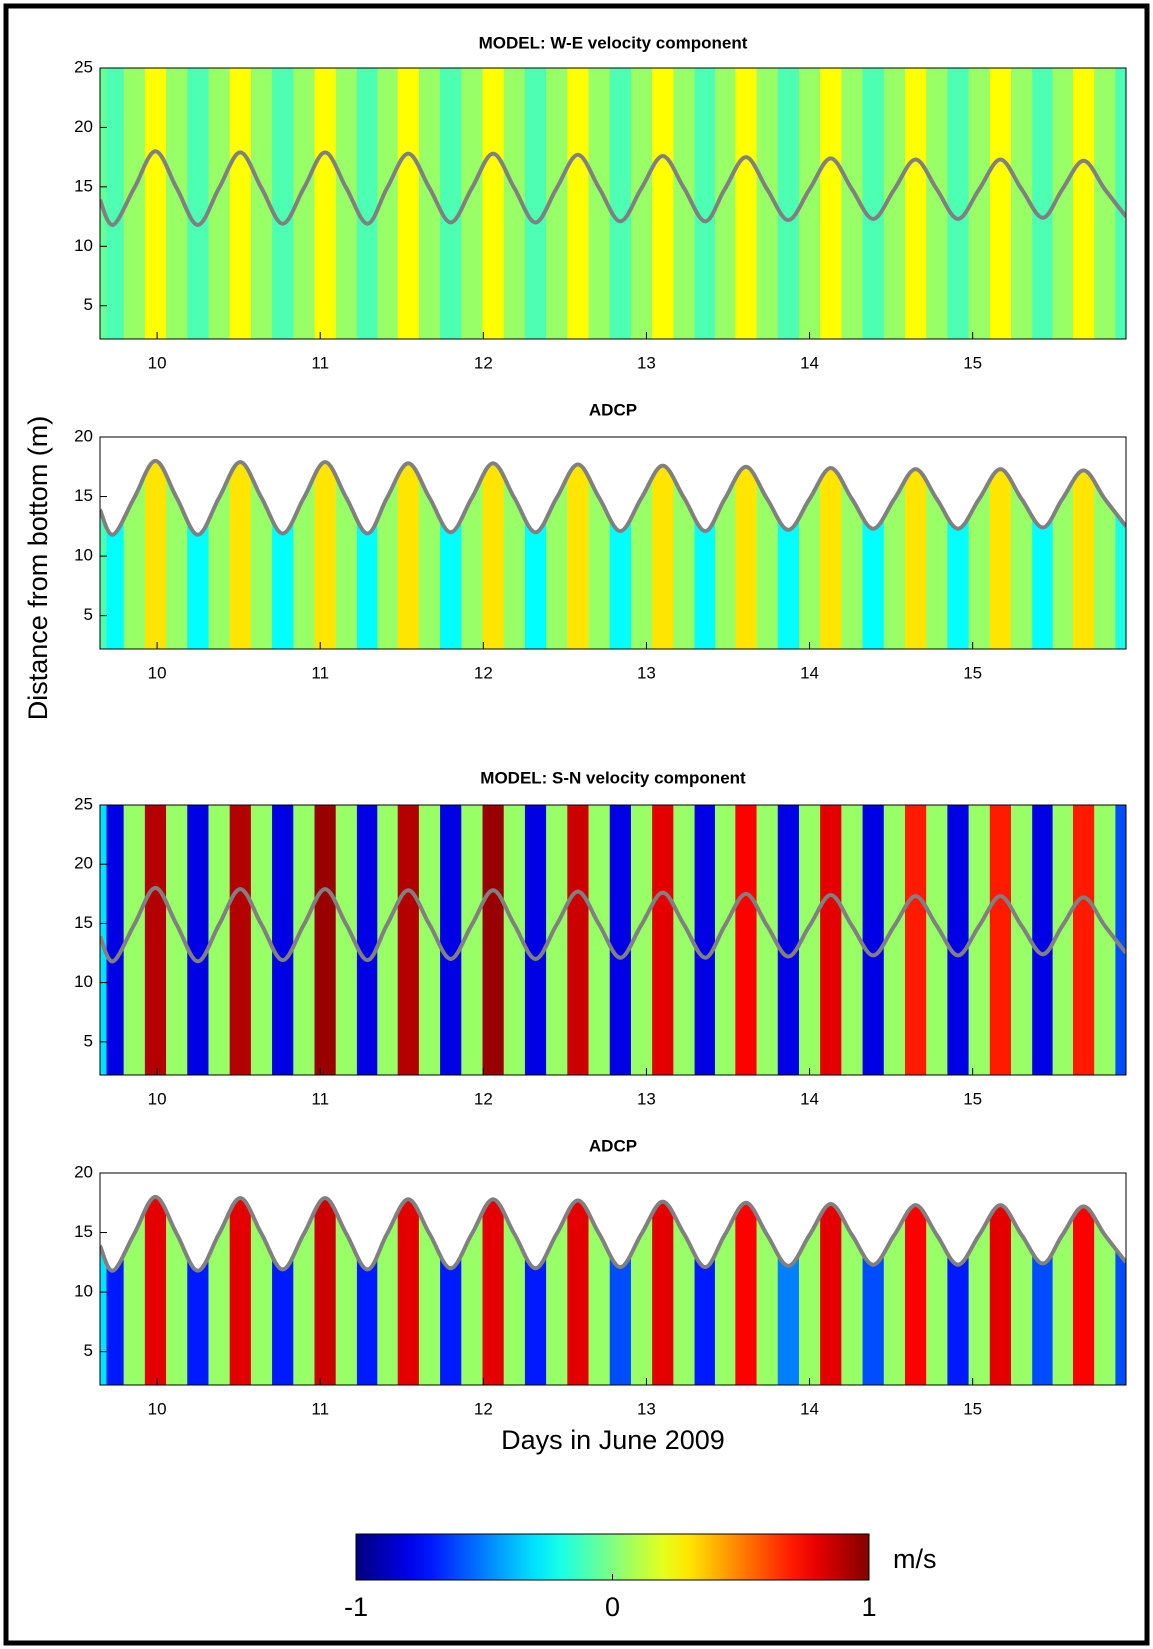  Describe the element at coordinates (915, 1559) in the screenshot. I see `colorbar-label: m/s` at that location.